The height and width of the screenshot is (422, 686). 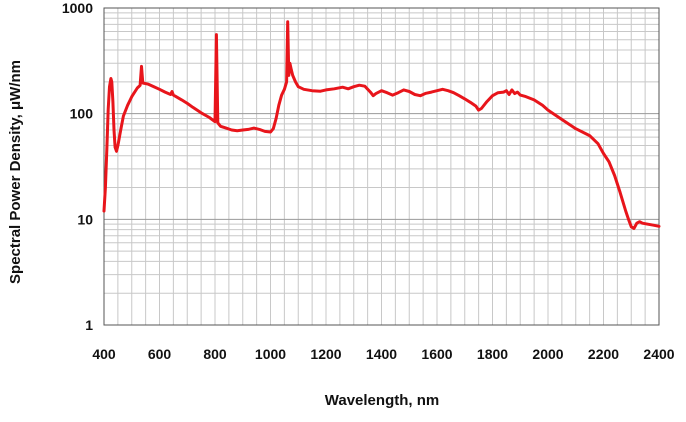 What do you see at coordinates (15, 172) in the screenshot?
I see `y-axis-title: Spectral Power Density, μW/nm` at bounding box center [15, 172].